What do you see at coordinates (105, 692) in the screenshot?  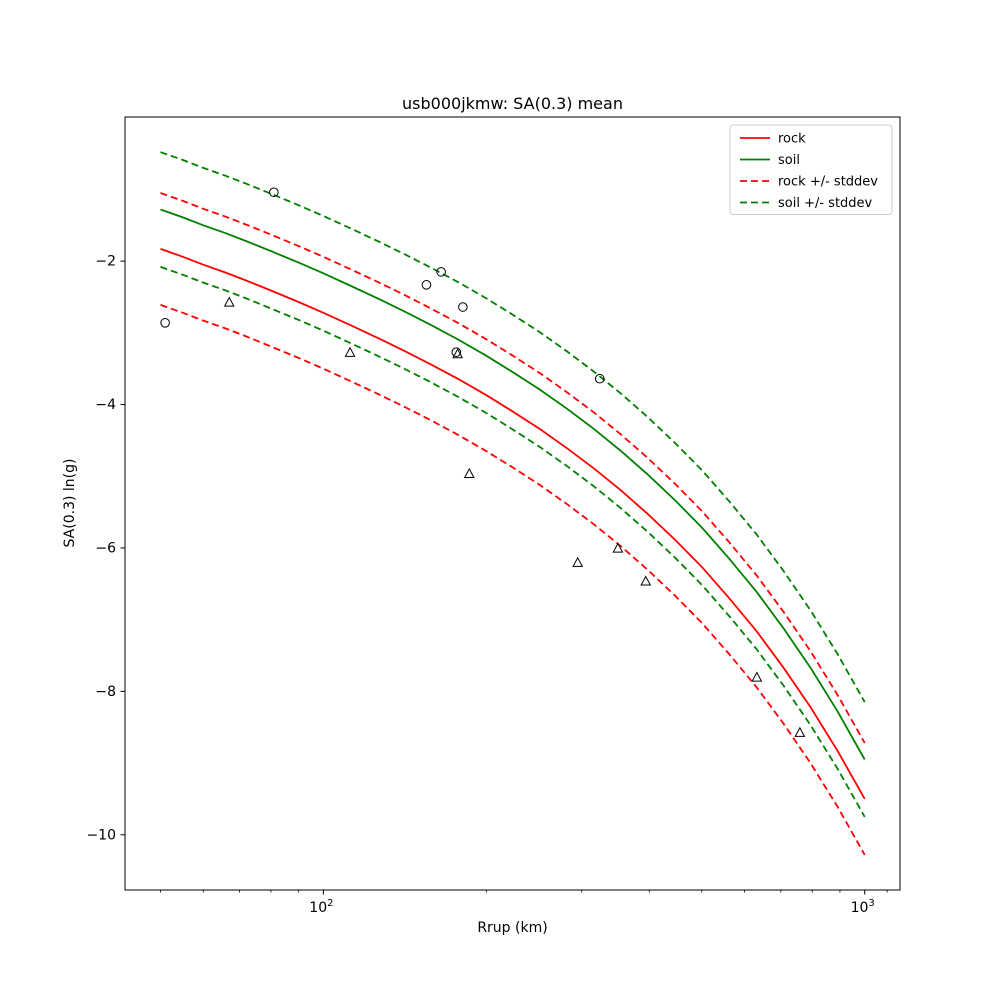 I see `y-tick-label: −8` at bounding box center [105, 692].